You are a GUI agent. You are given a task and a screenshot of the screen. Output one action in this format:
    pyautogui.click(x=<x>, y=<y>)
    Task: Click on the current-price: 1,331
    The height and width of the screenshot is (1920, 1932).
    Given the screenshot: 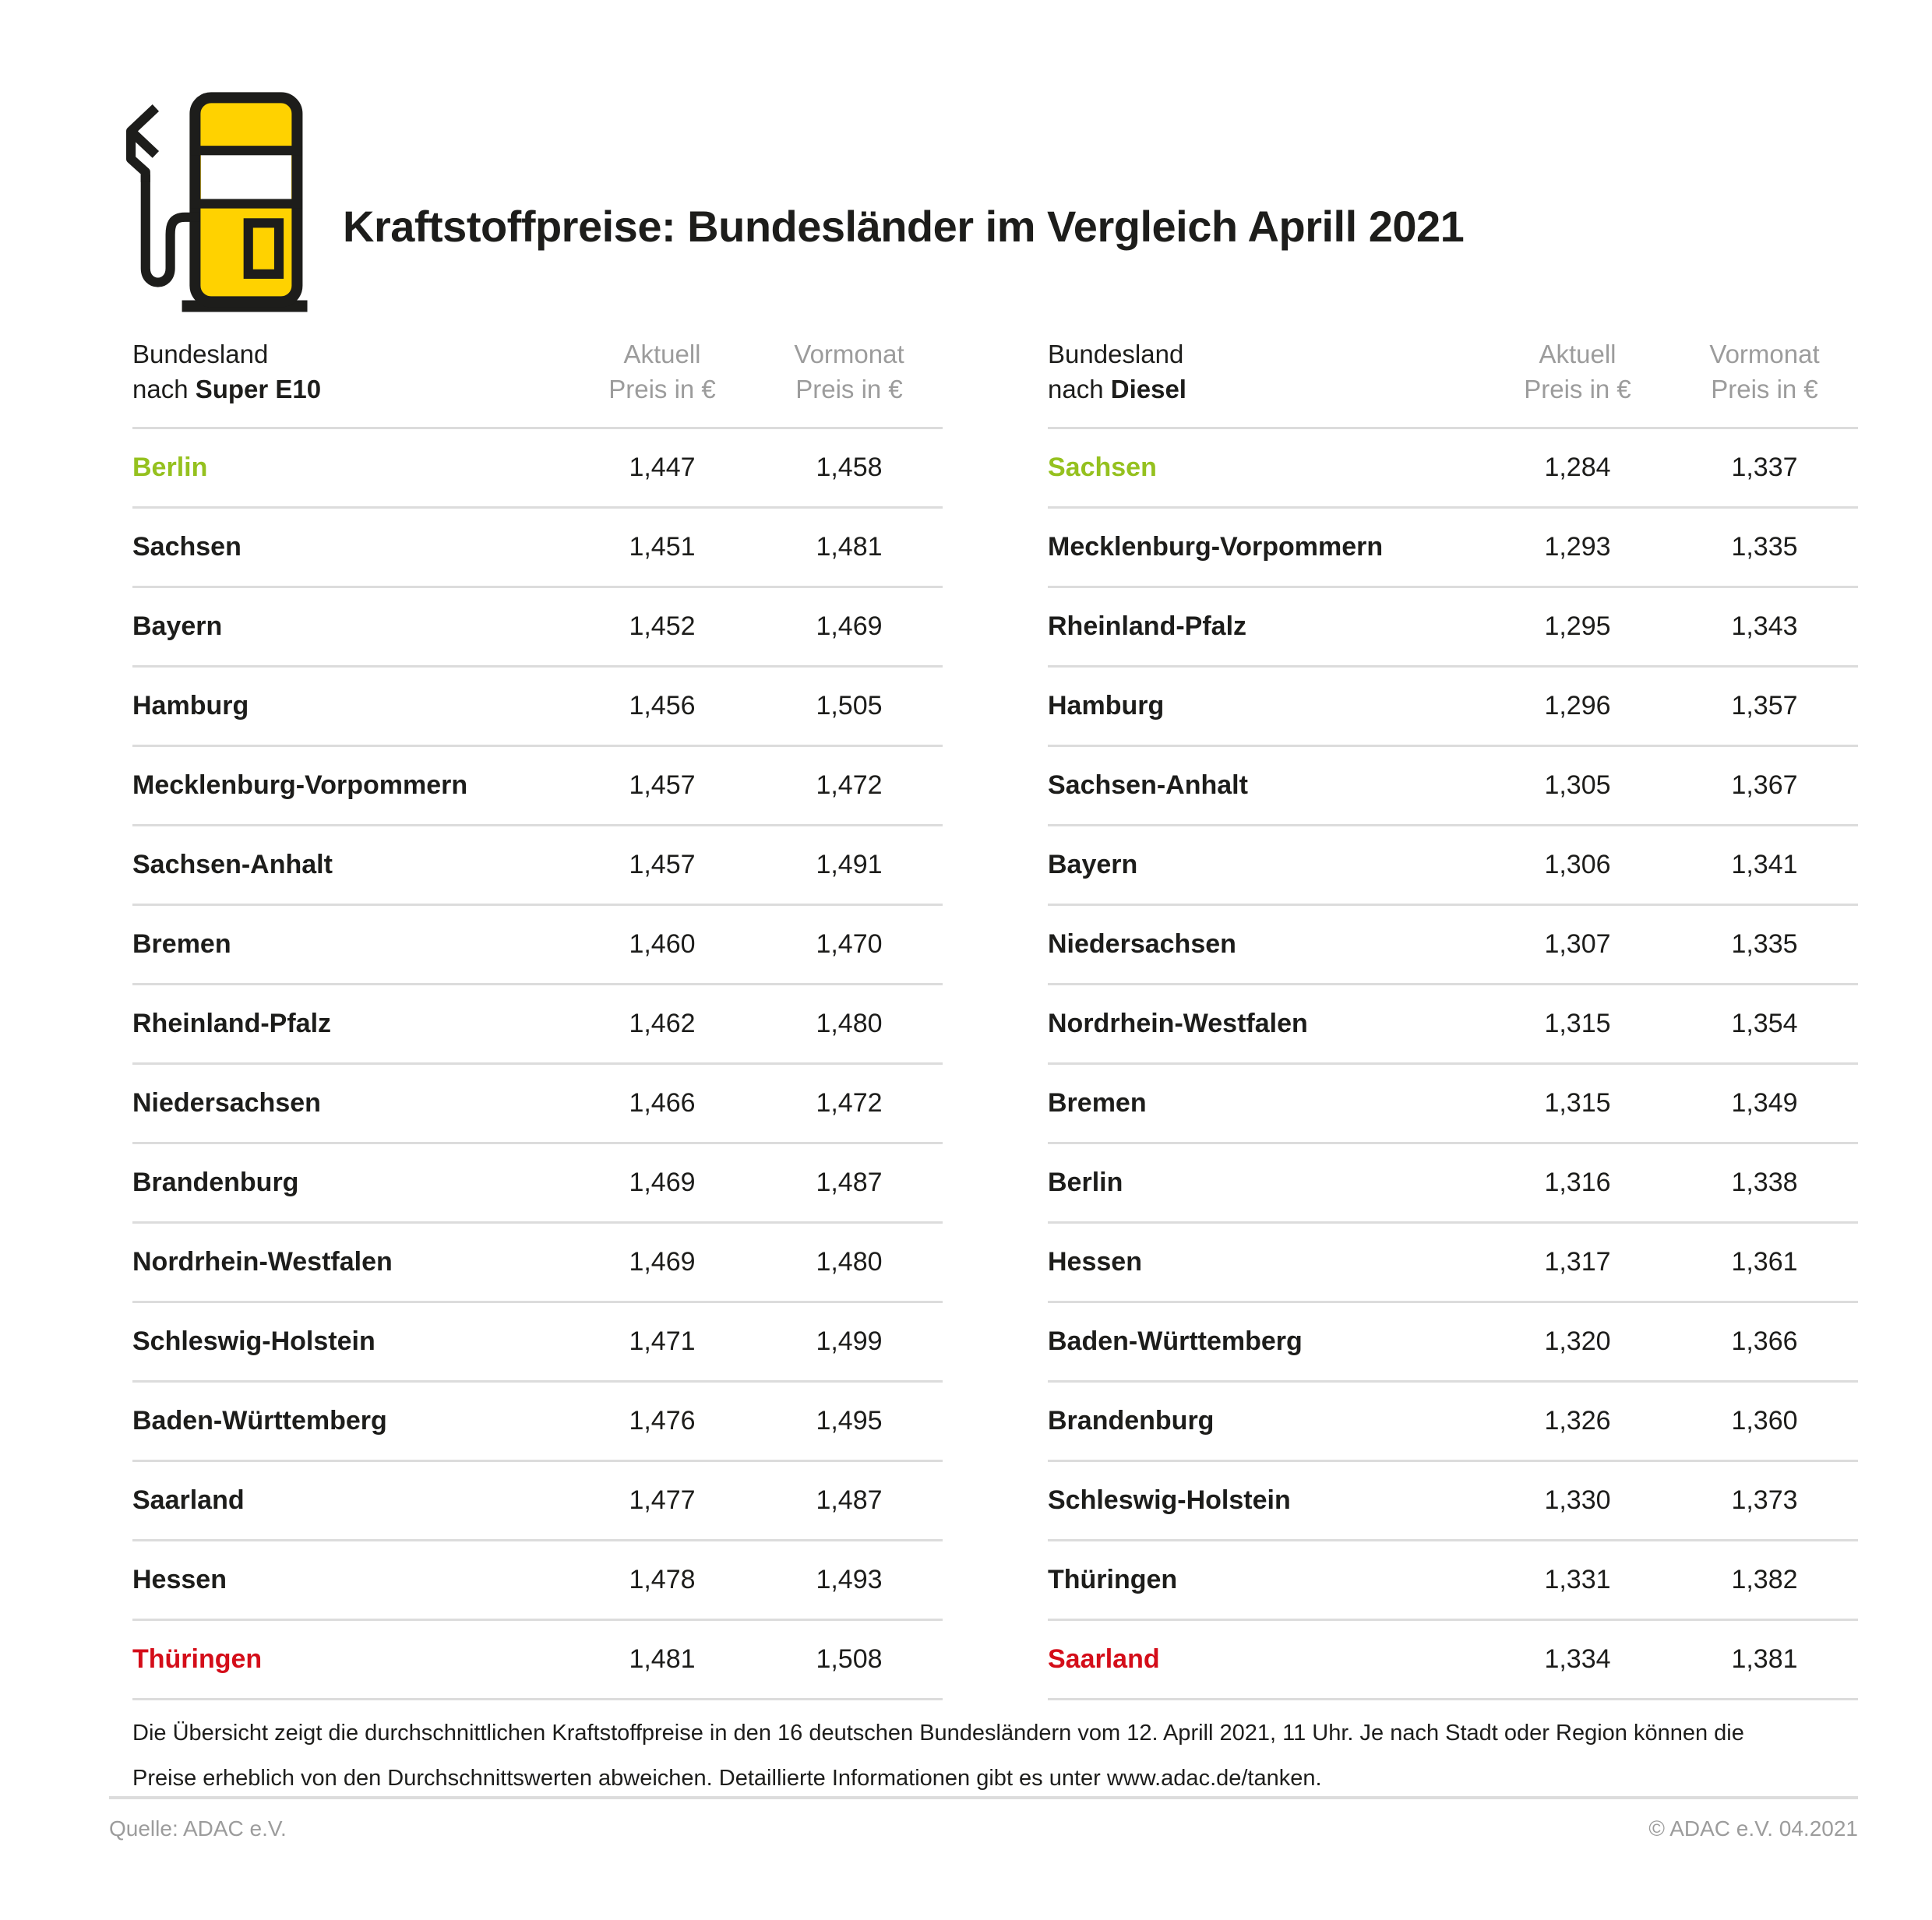 What is the action you would take?
    pyautogui.click(x=1578, y=1580)
    